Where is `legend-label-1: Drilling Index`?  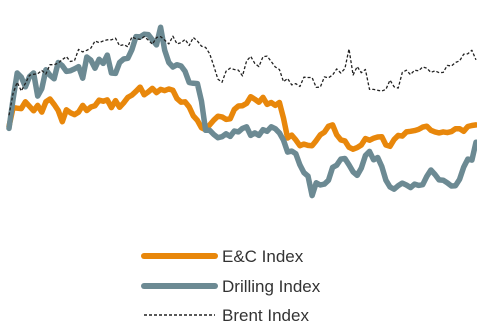
legend-label-1: Drilling Index is located at coordinates (271, 286).